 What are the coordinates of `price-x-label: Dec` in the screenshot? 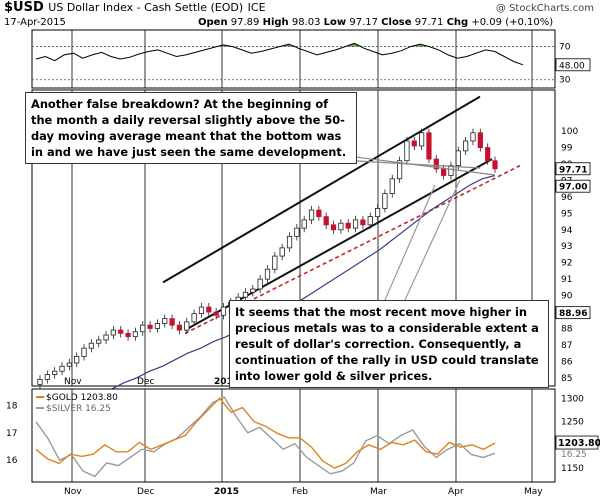 It's located at (145, 382).